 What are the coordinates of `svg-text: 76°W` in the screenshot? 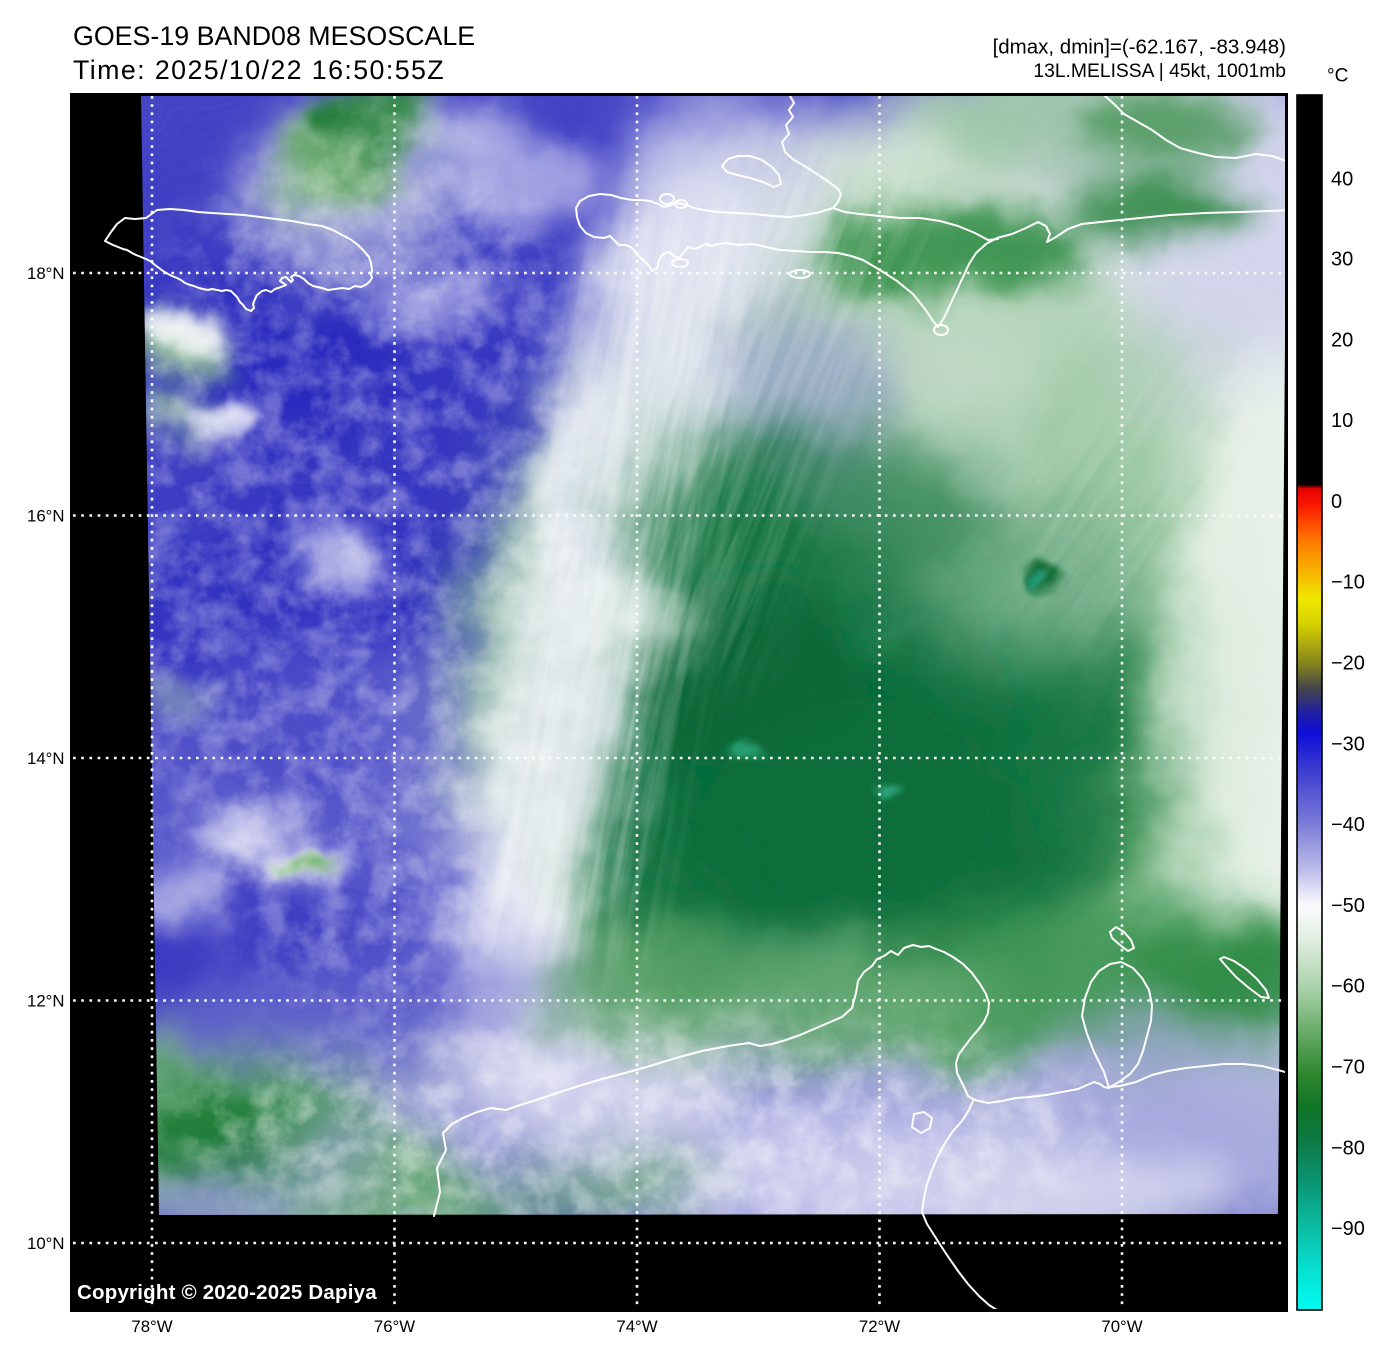 It's located at (394, 1326).